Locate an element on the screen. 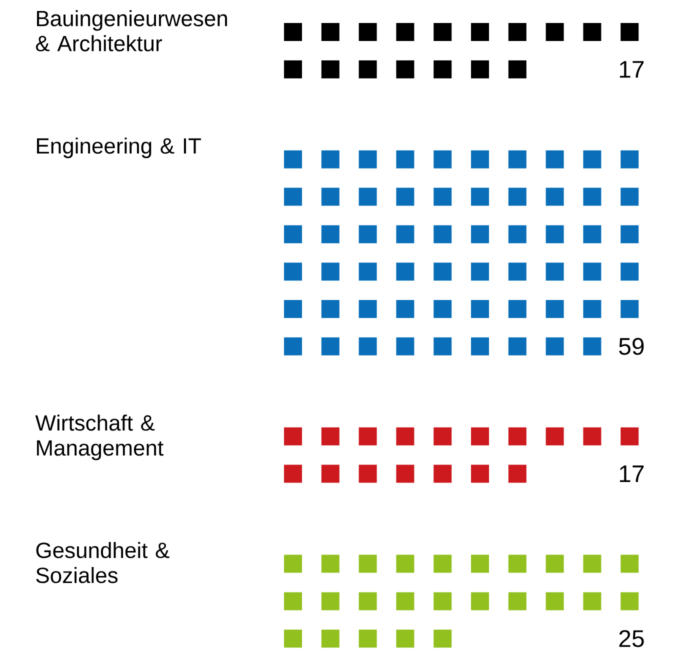 Image resolution: width=677 pixels, height=653 pixels. data-label: 25 is located at coordinates (631, 639).